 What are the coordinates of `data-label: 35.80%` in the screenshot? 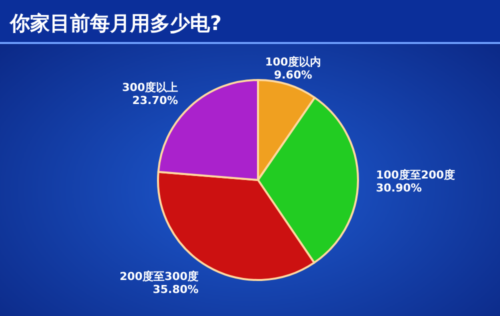 It's located at (175, 289).